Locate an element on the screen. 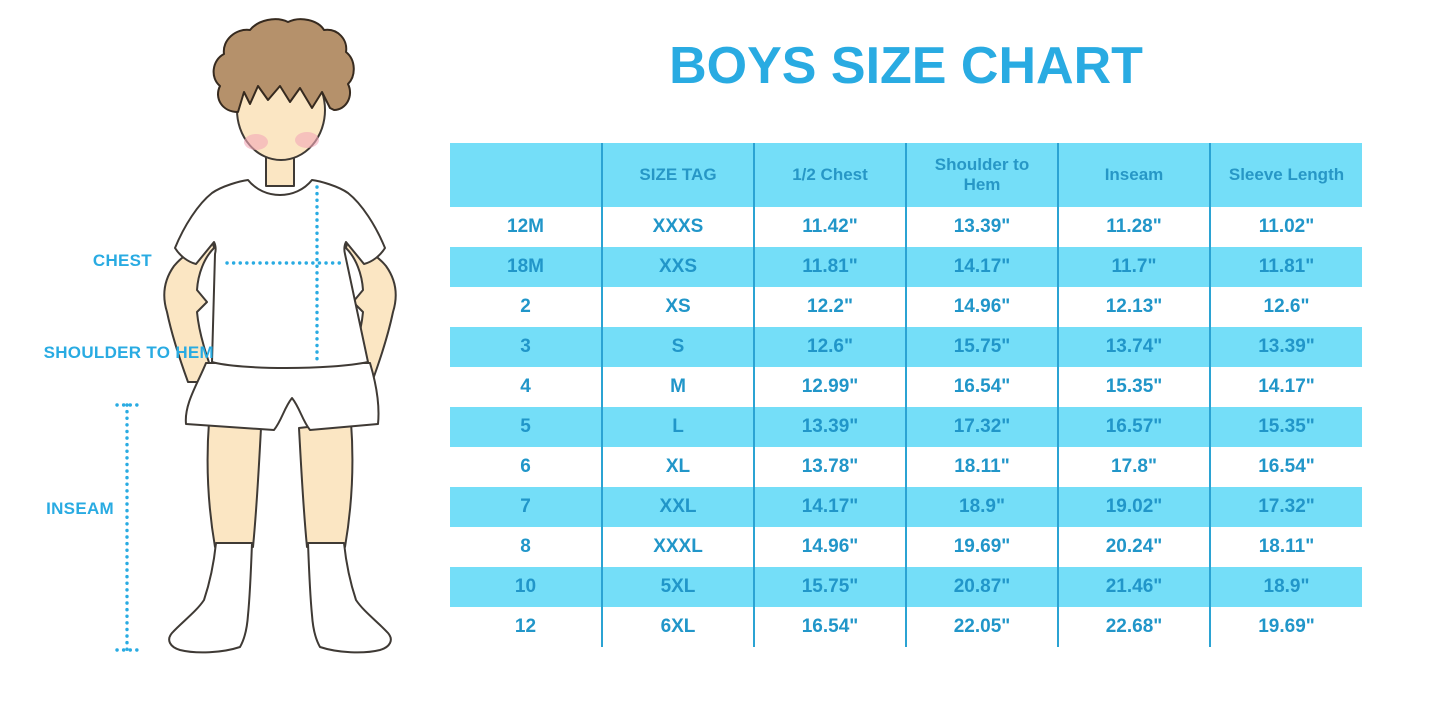  measurement-cell: 15.75" is located at coordinates (981, 347).